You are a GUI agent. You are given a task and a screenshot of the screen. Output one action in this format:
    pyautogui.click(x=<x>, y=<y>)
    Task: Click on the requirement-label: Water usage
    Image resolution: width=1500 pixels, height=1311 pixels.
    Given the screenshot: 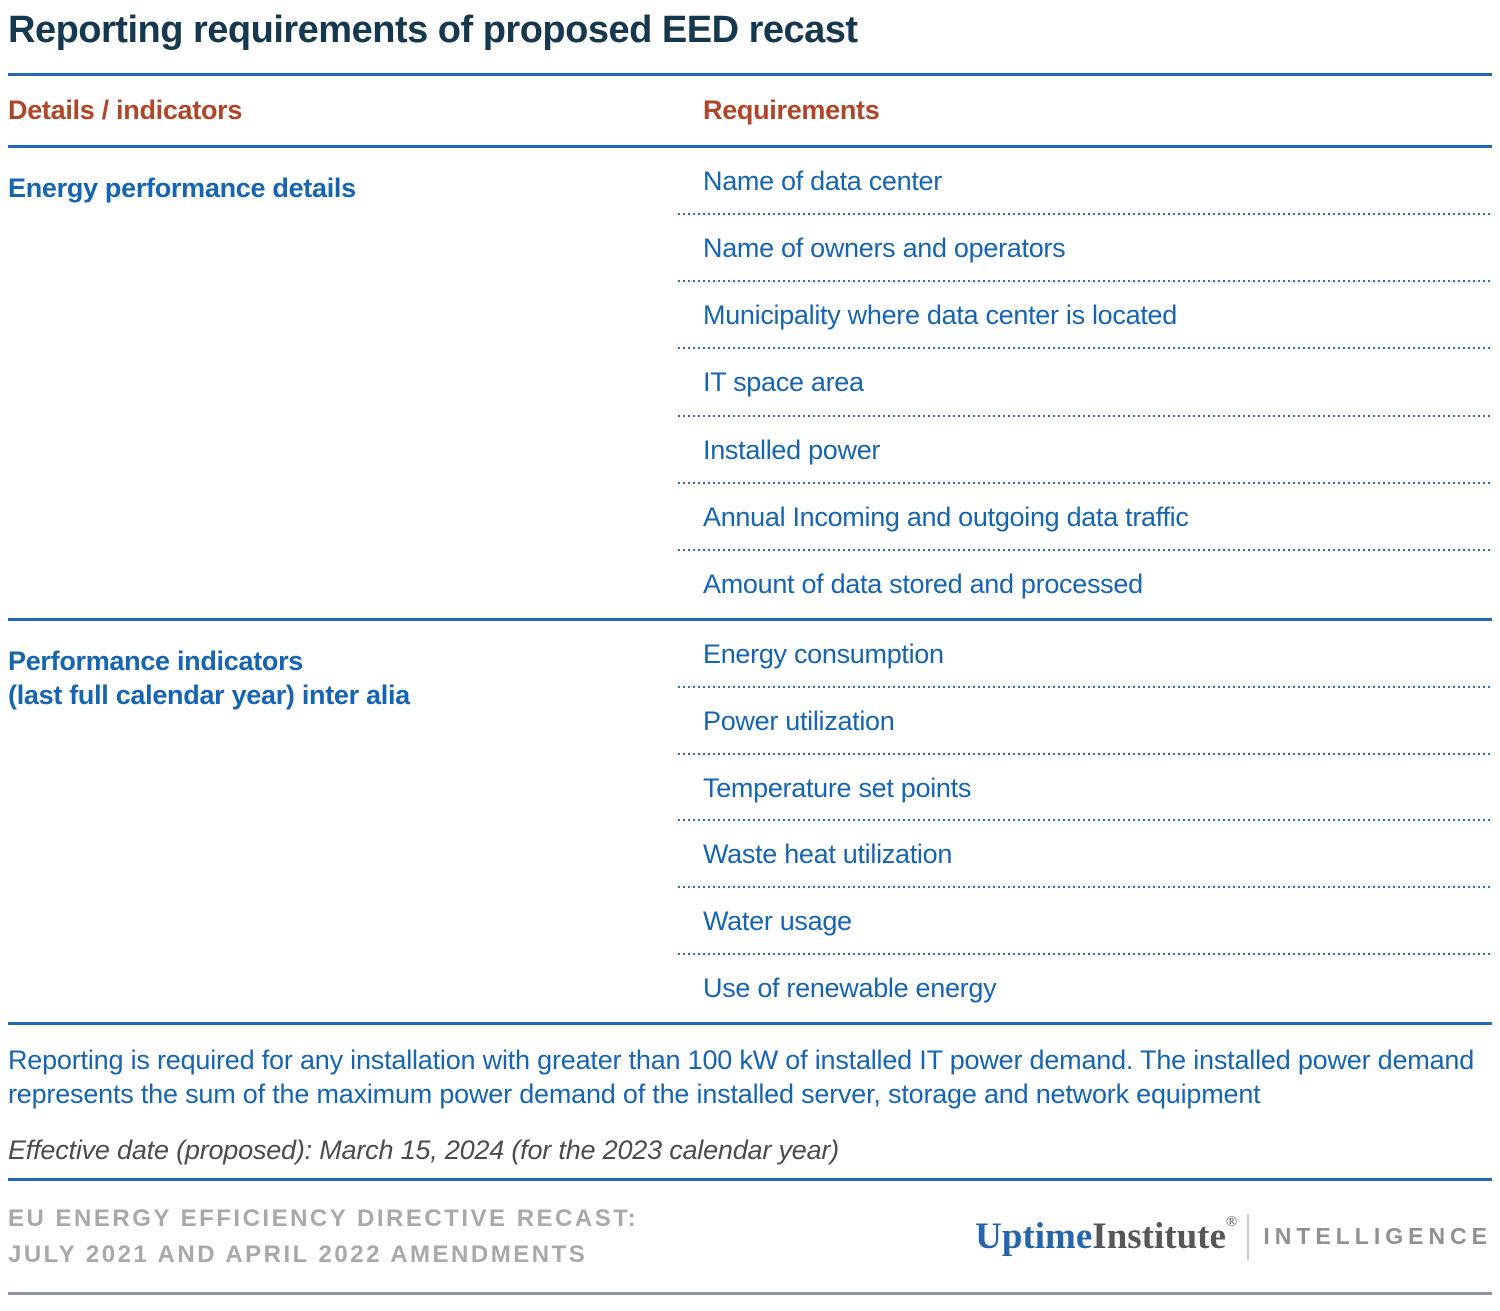 What is the action you would take?
    pyautogui.click(x=777, y=921)
    